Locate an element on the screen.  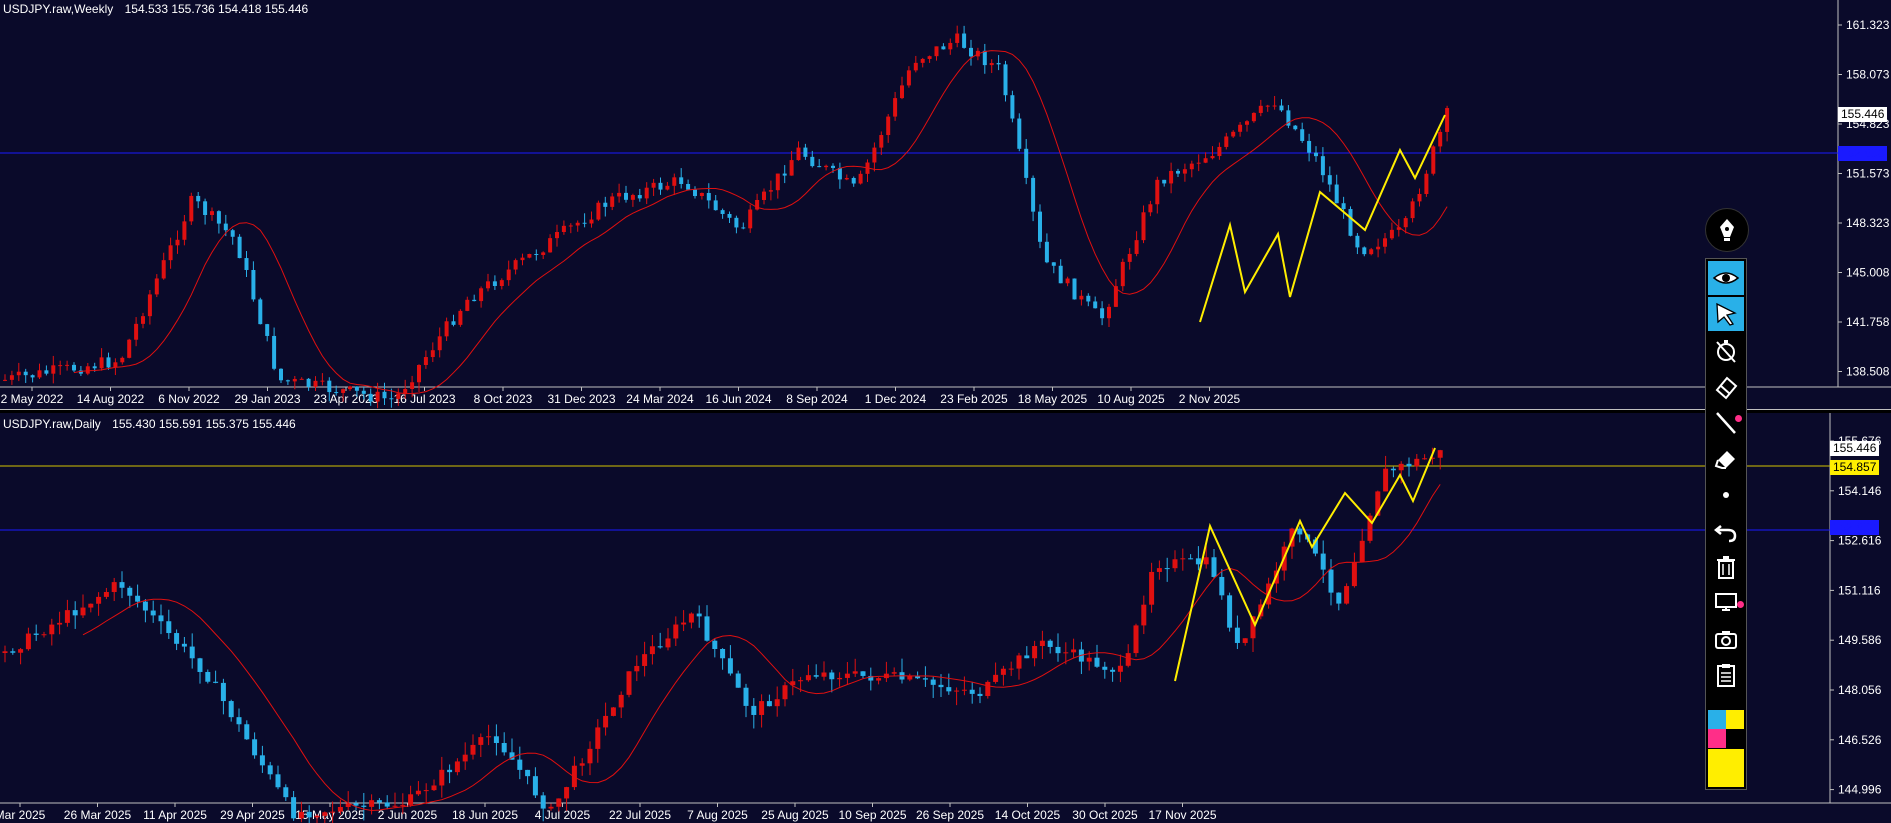
line-icon is located at coordinates (1726, 423).